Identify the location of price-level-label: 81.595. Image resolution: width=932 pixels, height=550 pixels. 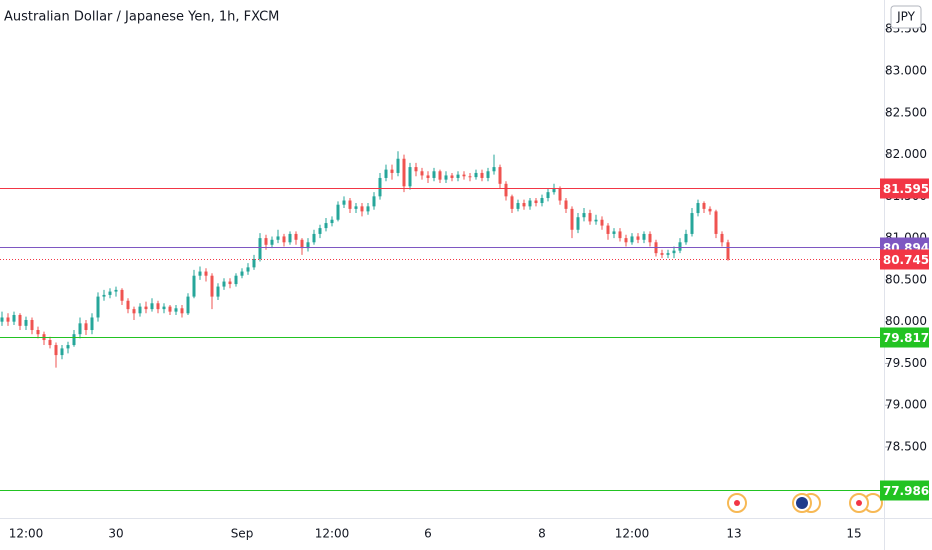
(906, 189).